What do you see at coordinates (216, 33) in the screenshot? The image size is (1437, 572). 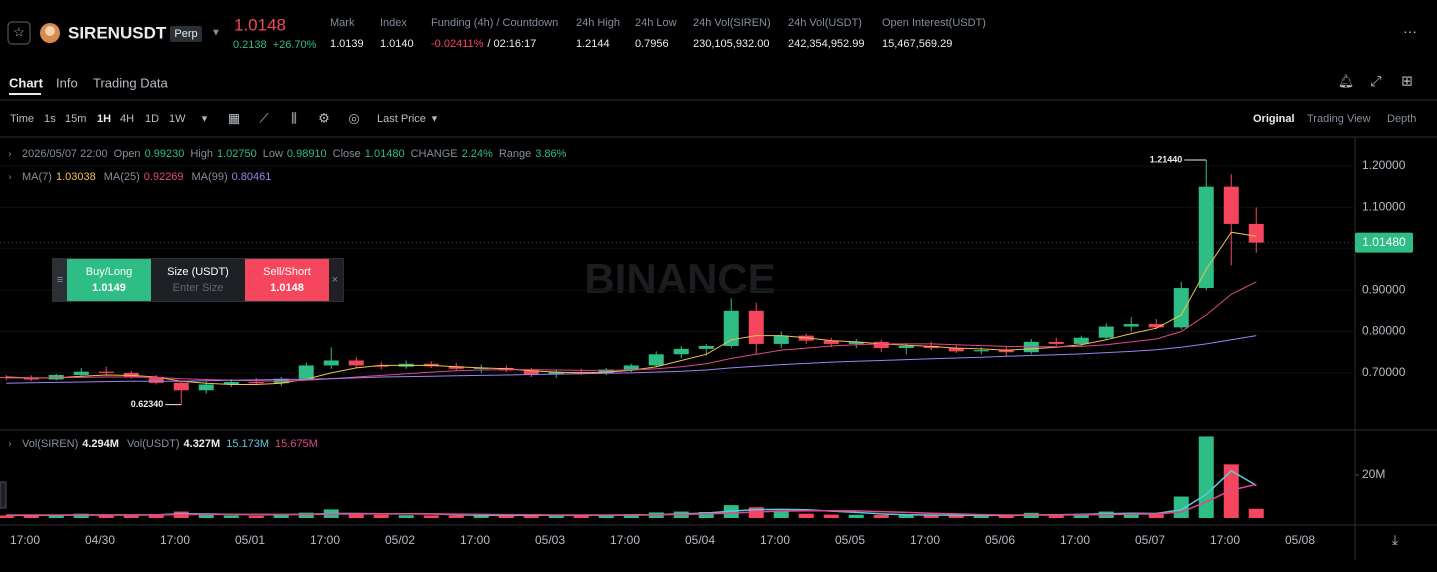 I see `symbol-dropdown: ▼` at bounding box center [216, 33].